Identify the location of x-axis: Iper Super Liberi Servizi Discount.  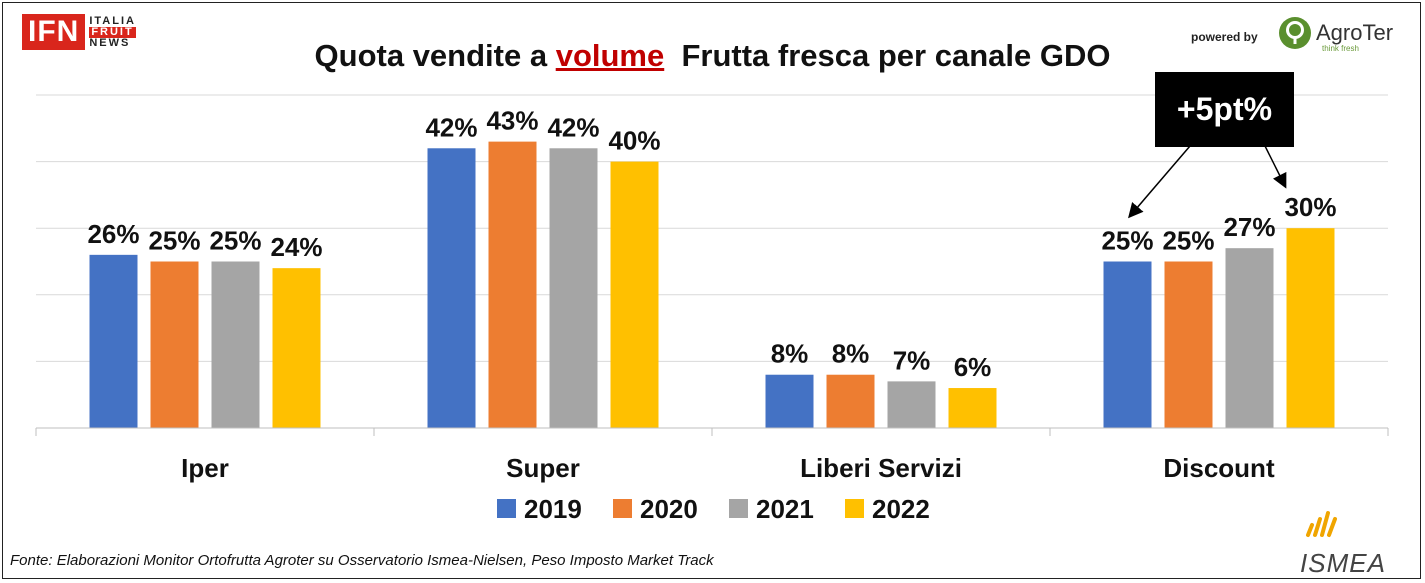
(712, 455).